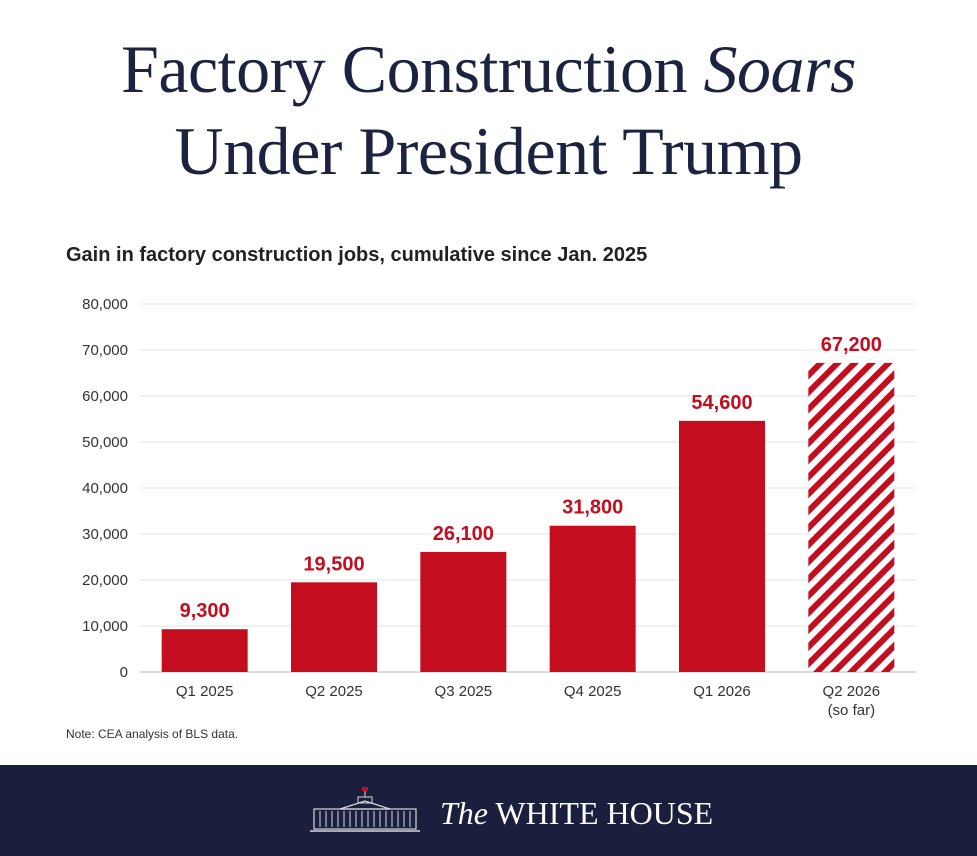  Describe the element at coordinates (152, 734) in the screenshot. I see `chart-note: Note: CEA analysis of BLS data.` at that location.